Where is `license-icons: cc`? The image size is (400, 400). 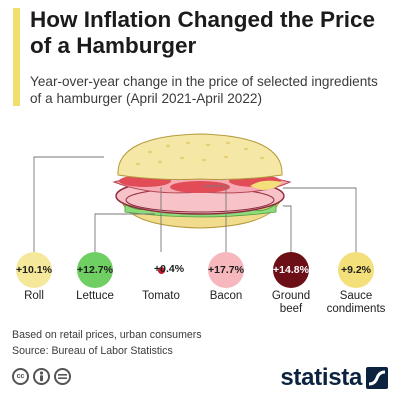
license-icons: cc is located at coordinates (41, 376).